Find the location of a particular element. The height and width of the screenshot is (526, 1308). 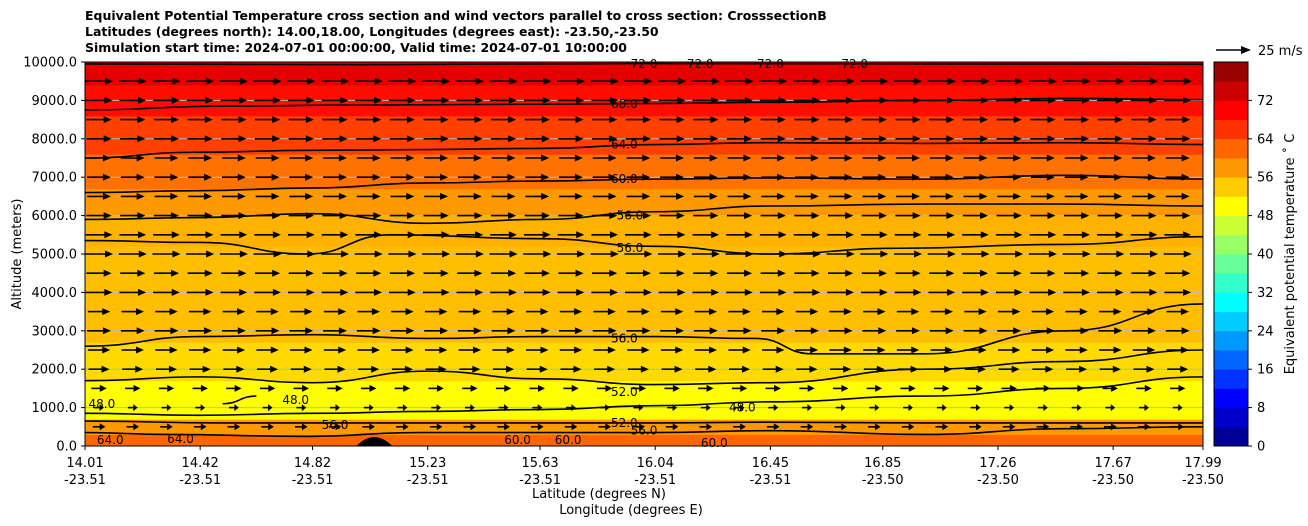

contour-line is located at coordinates (644, 432).